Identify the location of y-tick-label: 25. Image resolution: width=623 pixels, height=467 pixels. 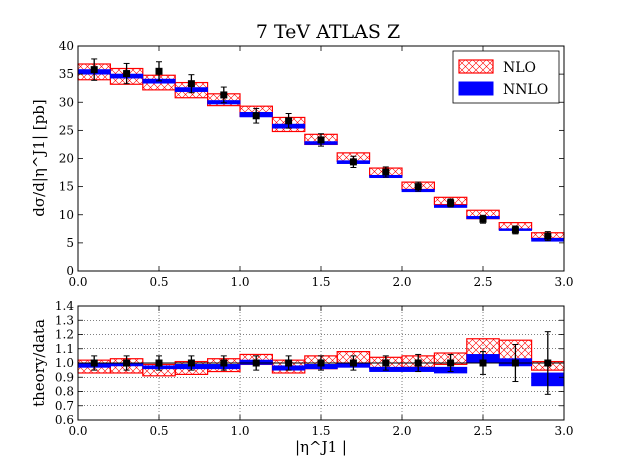
(66, 130).